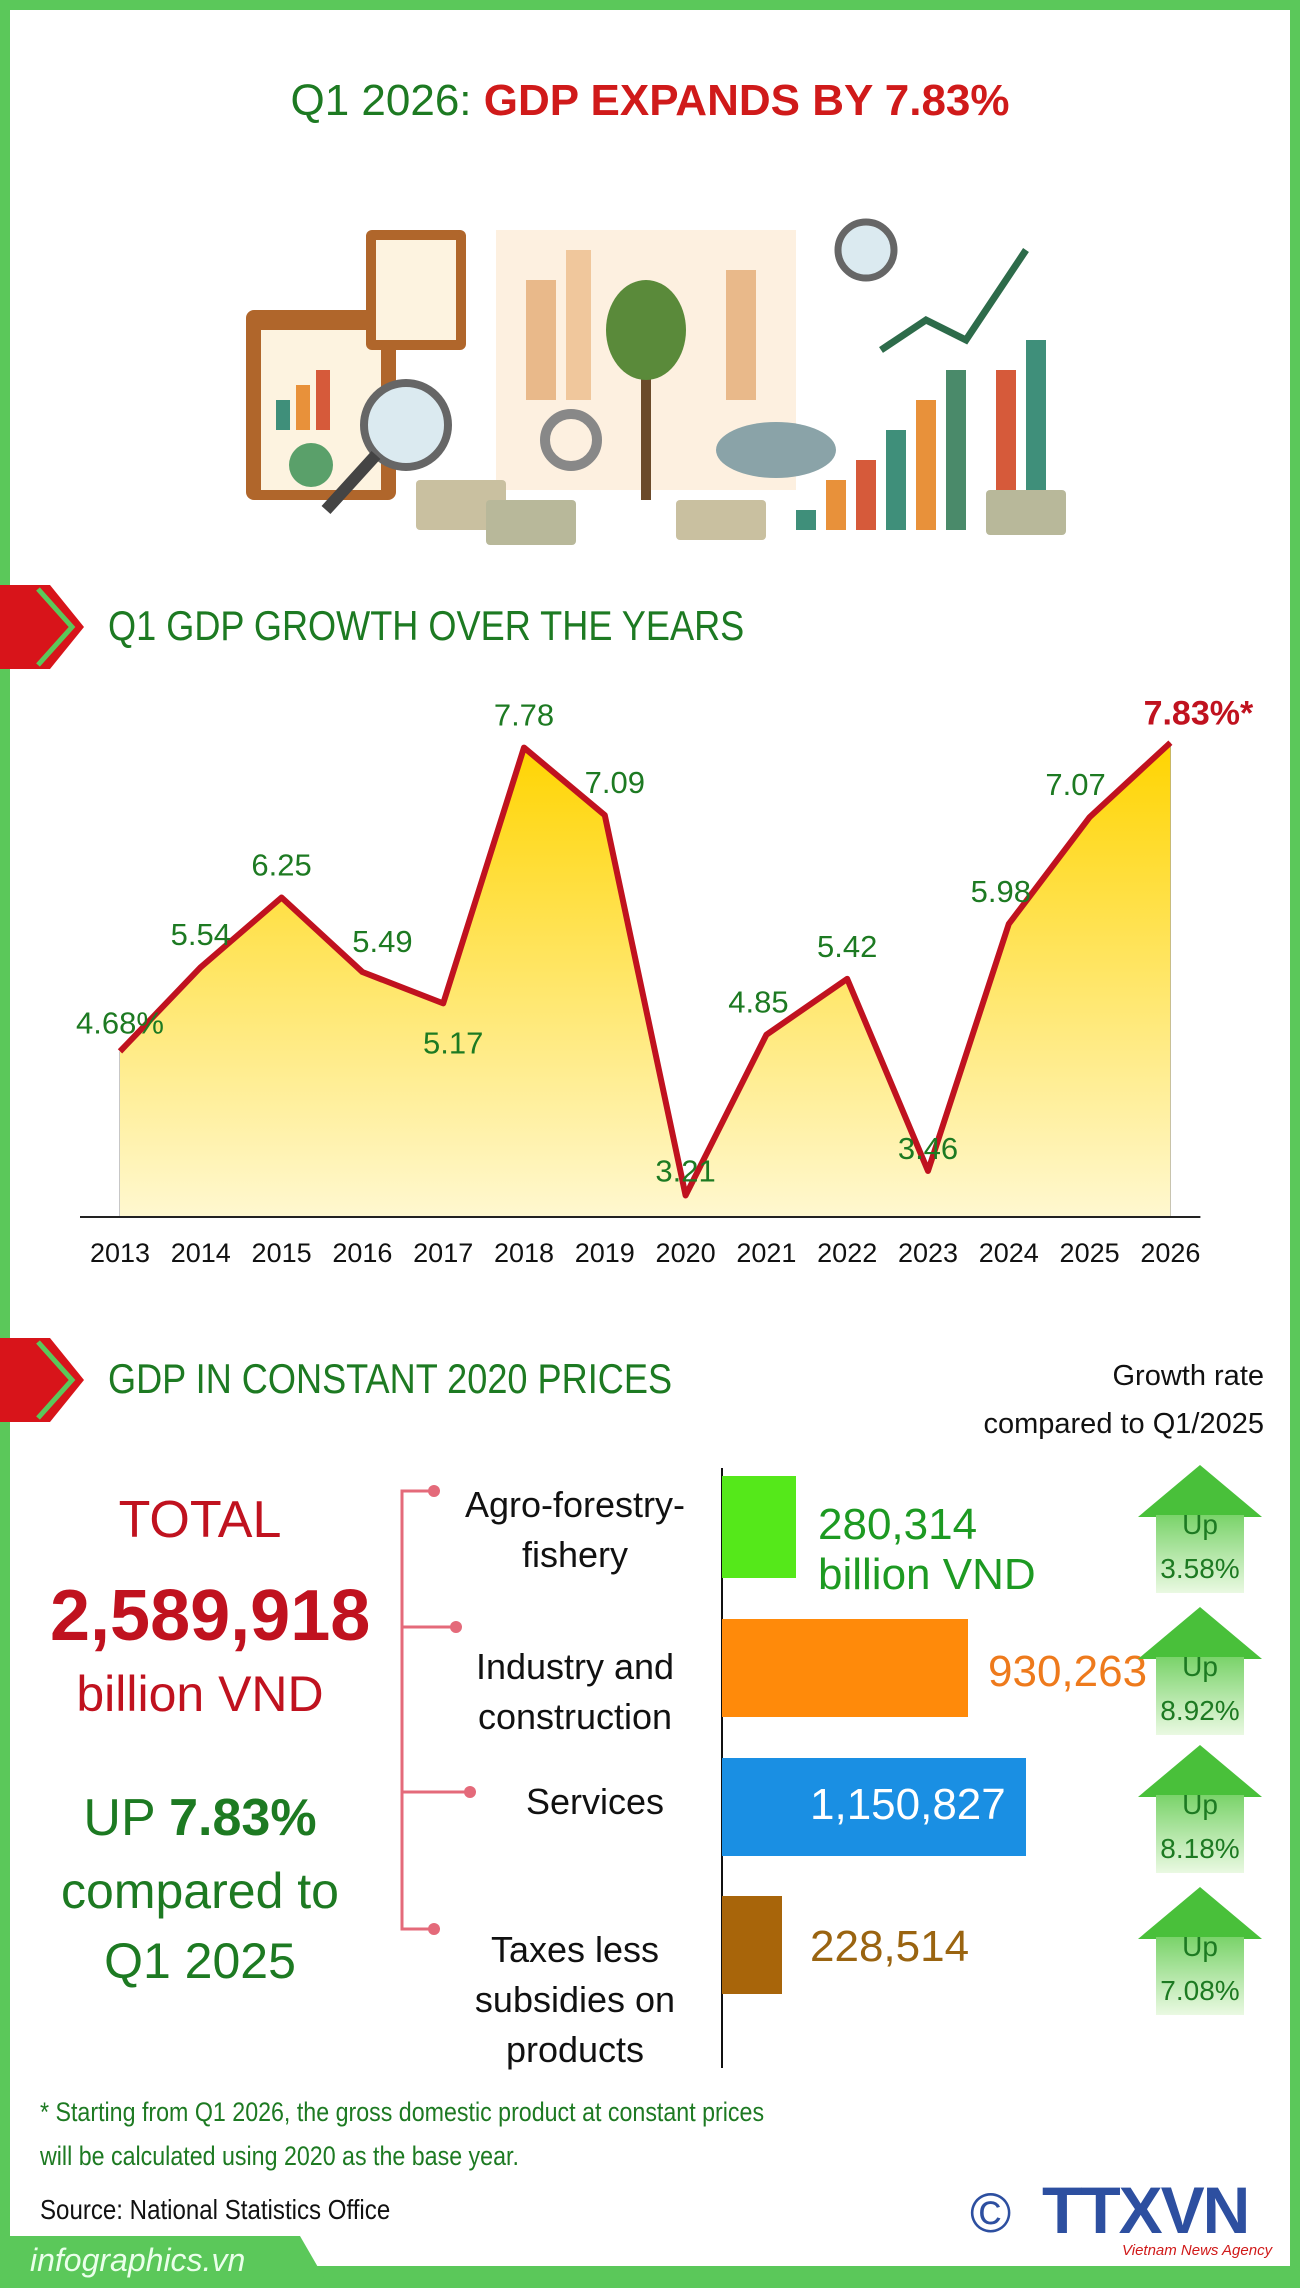 This screenshot has height=2288, width=1300. I want to click on compared-line1: compared to, so click(200, 1891).